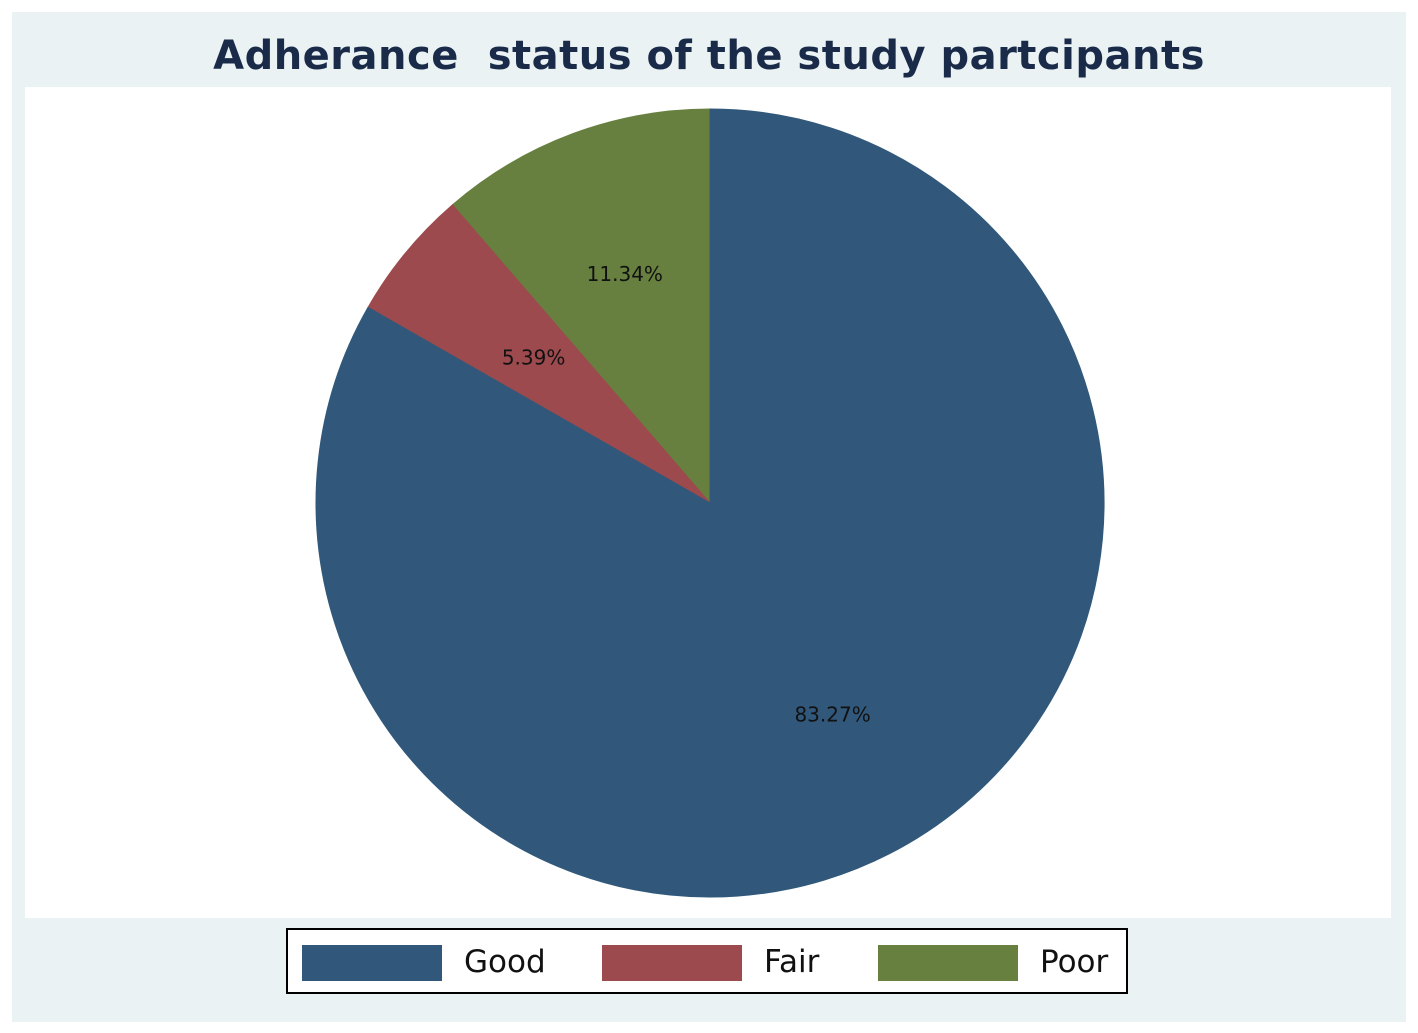 The width and height of the screenshot is (1418, 1033). What do you see at coordinates (672, 963) in the screenshot?
I see `legend-swatch-fair` at bounding box center [672, 963].